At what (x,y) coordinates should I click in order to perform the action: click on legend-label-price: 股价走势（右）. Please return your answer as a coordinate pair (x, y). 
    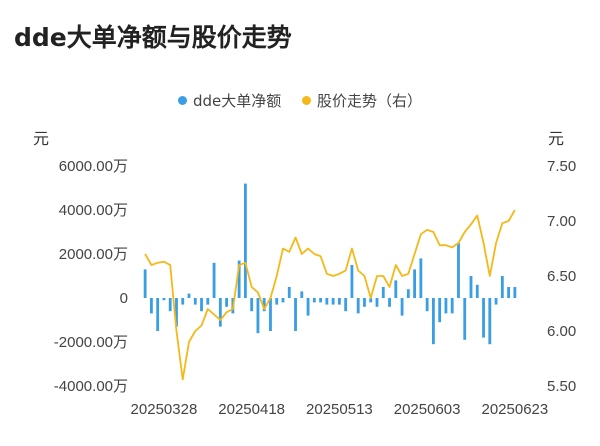
    Looking at the image, I should click on (370, 101).